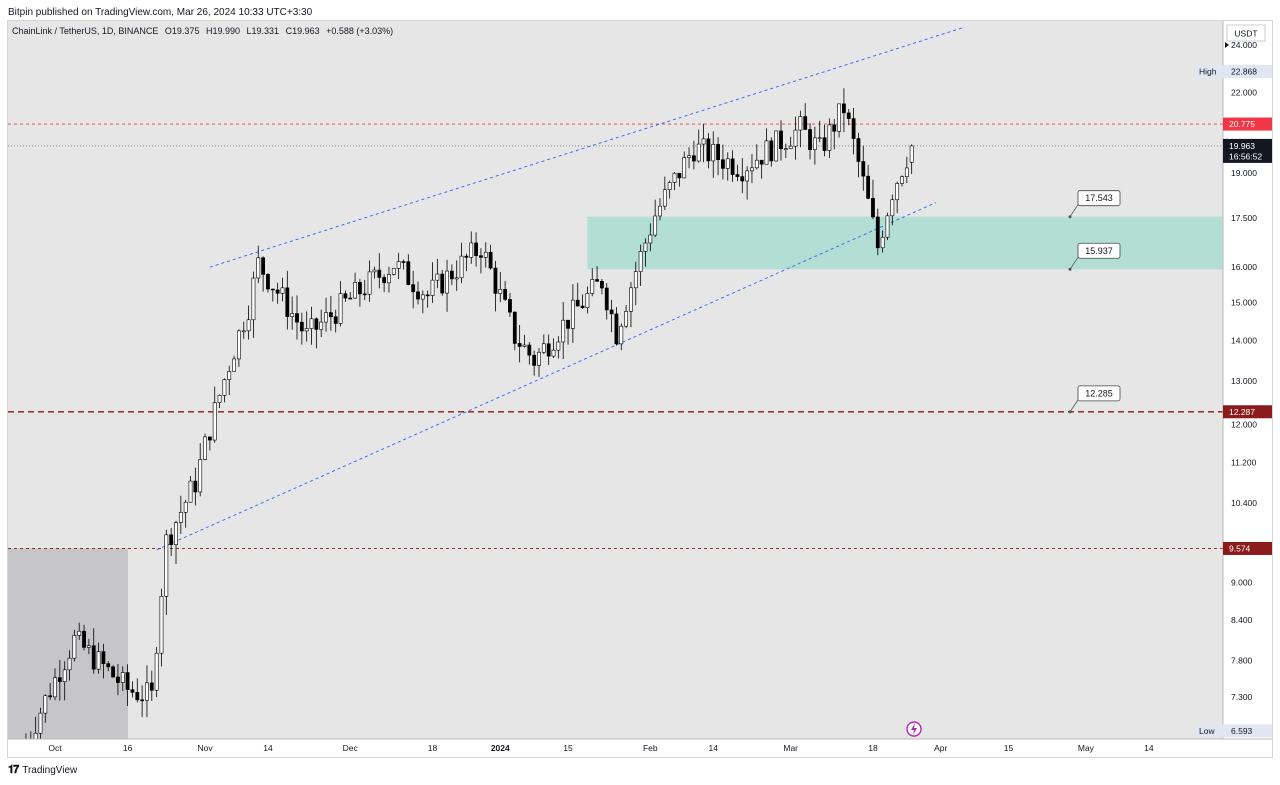 This screenshot has height=785, width=1280. Describe the element at coordinates (1246, 33) in the screenshot. I see `currency-selector` at that location.